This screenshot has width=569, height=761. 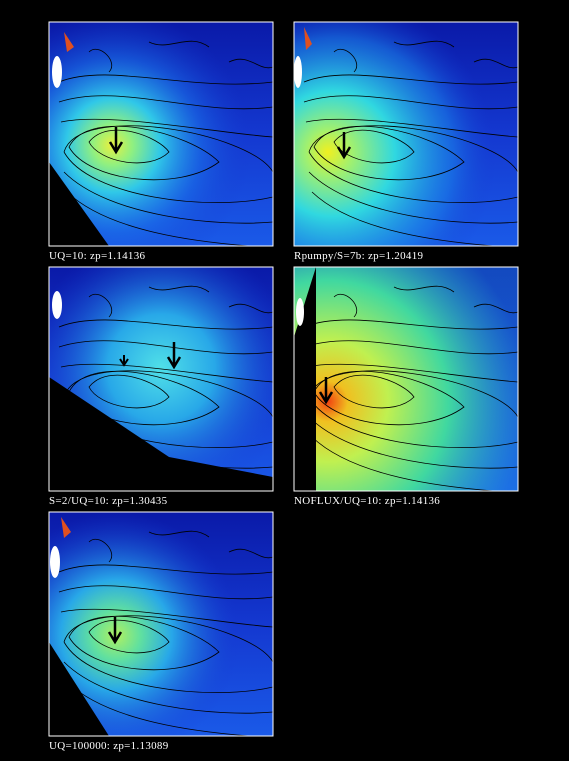 What do you see at coordinates (367, 501) in the screenshot?
I see `caption: NOFLUX/UQ=10: zp=1.14136` at bounding box center [367, 501].